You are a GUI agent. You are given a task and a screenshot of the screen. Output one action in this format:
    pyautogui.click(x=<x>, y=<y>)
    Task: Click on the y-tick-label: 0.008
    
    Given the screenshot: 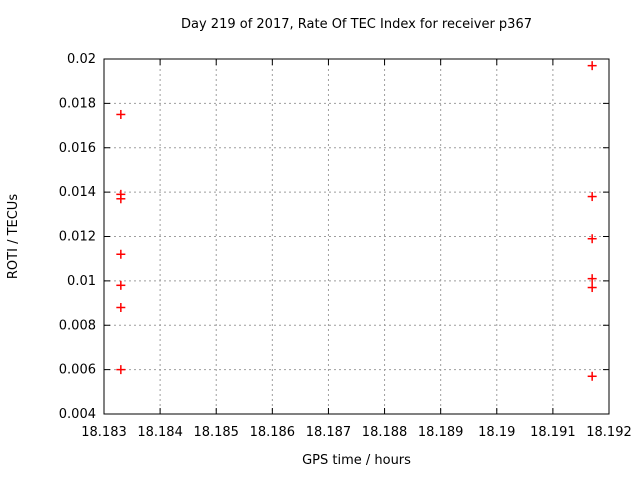 What is the action you would take?
    pyautogui.click(x=77, y=325)
    